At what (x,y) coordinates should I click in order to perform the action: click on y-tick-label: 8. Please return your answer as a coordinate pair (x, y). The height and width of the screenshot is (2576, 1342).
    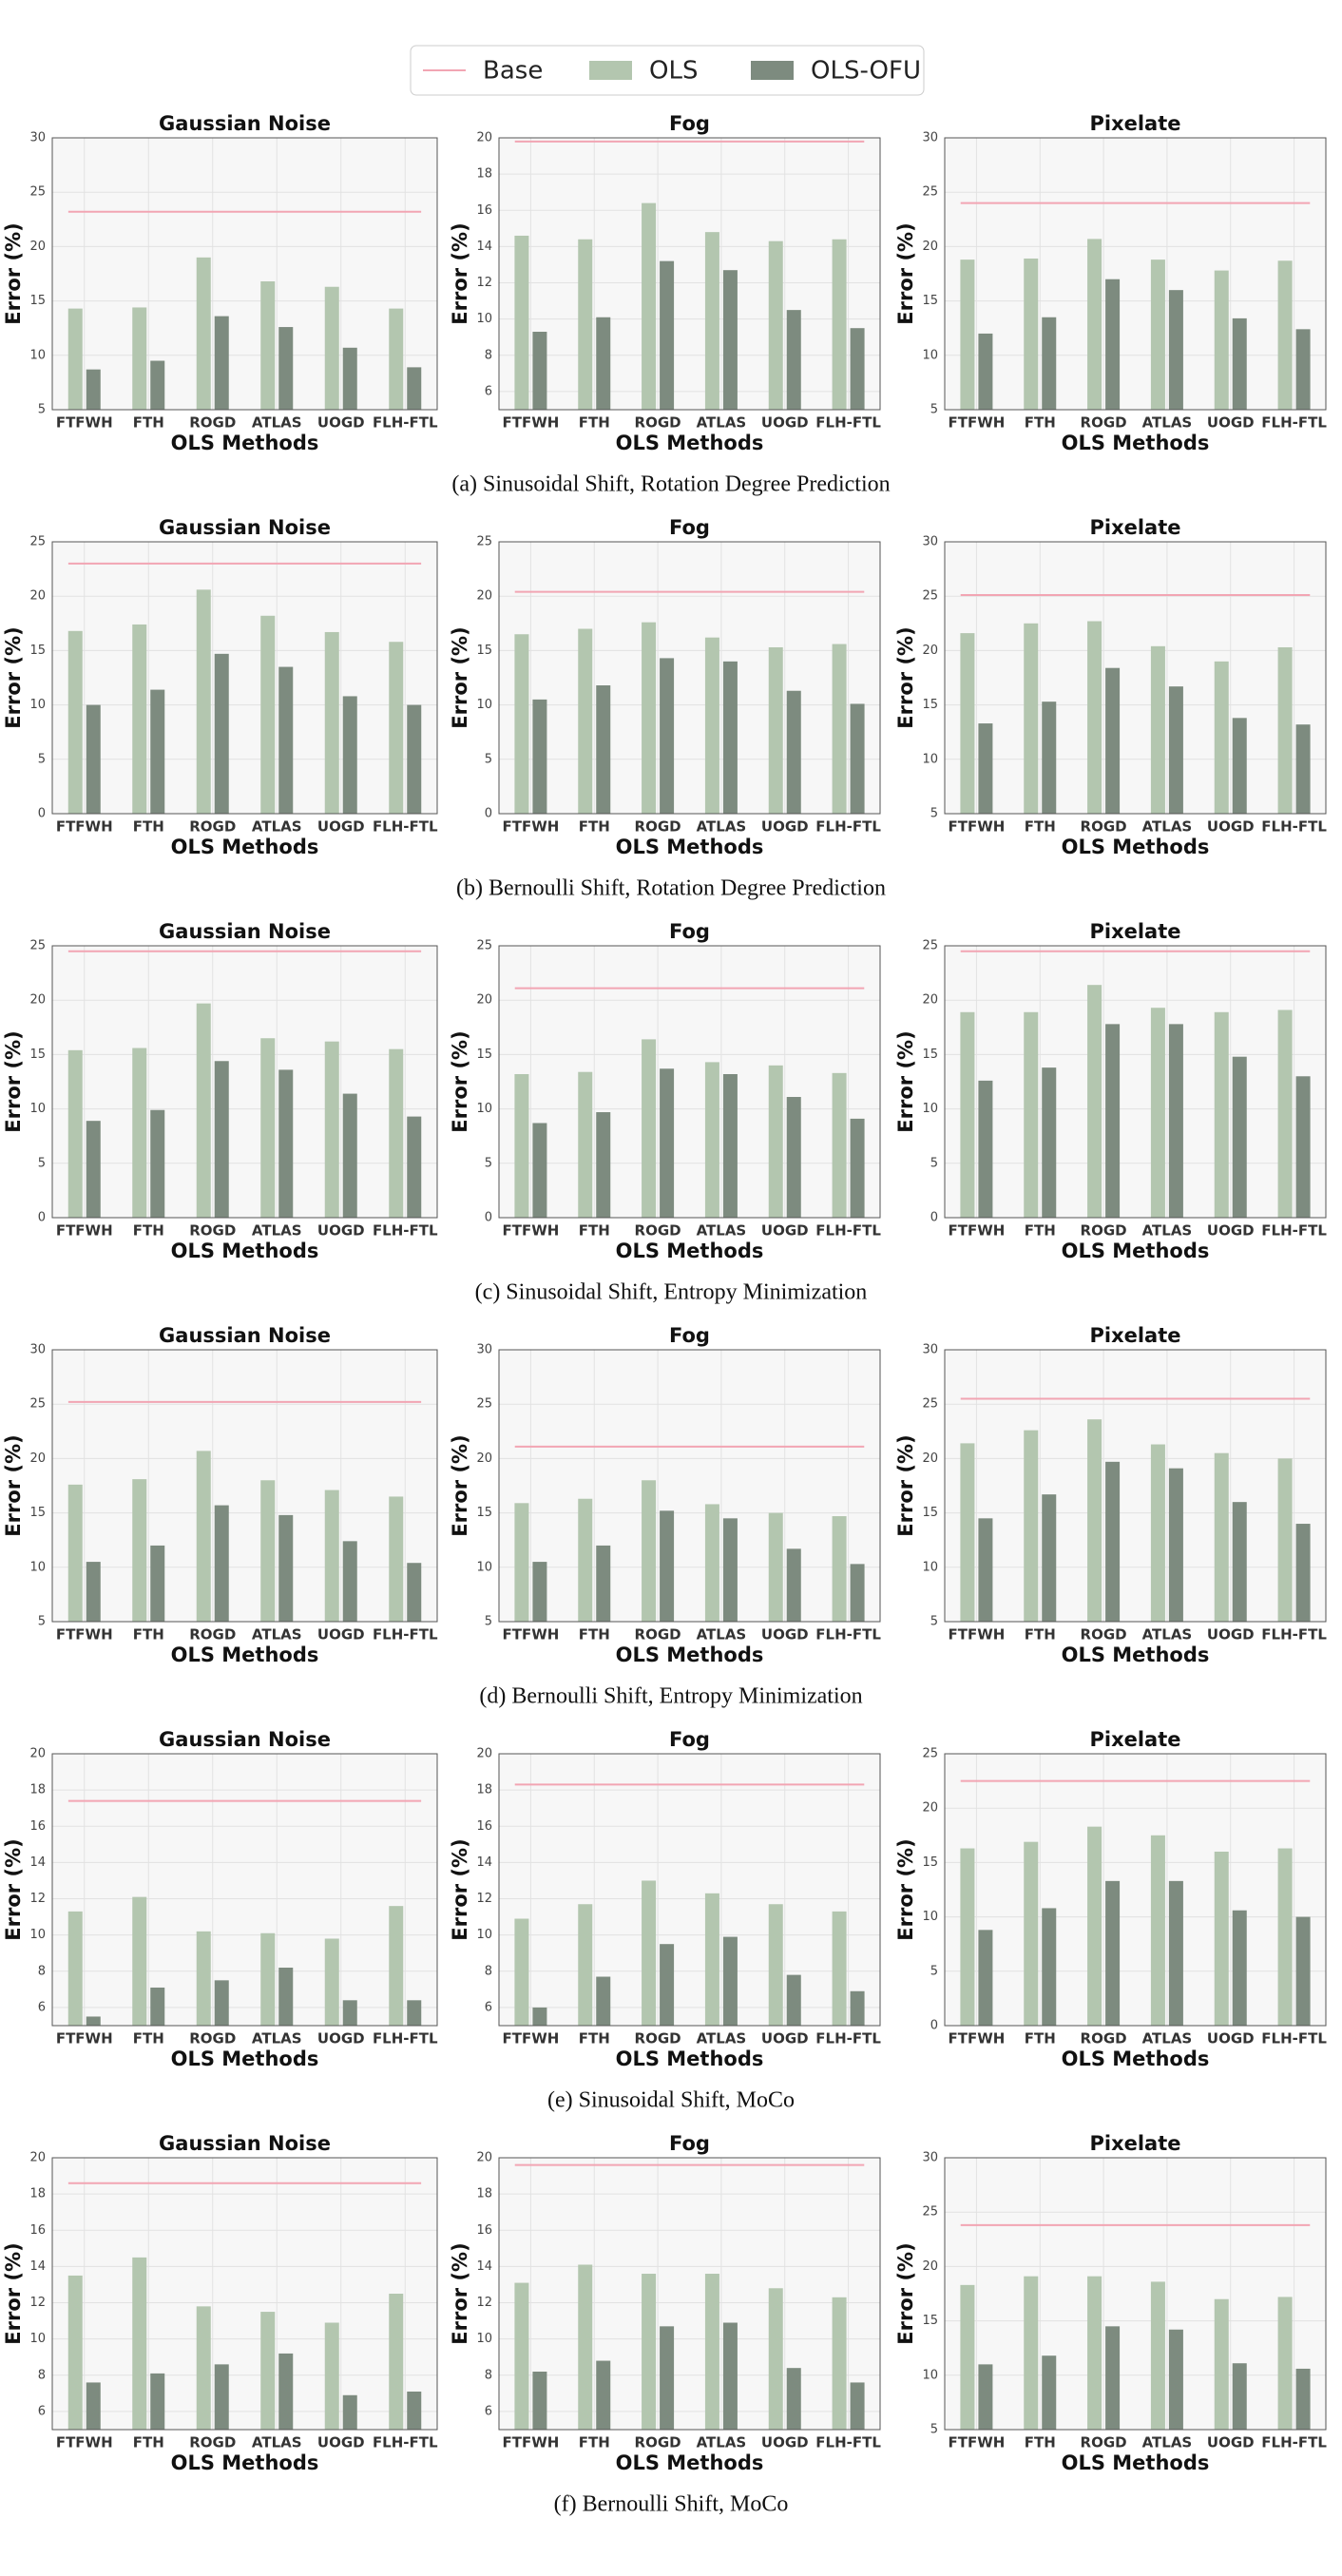
    Looking at the image, I should click on (488, 1971).